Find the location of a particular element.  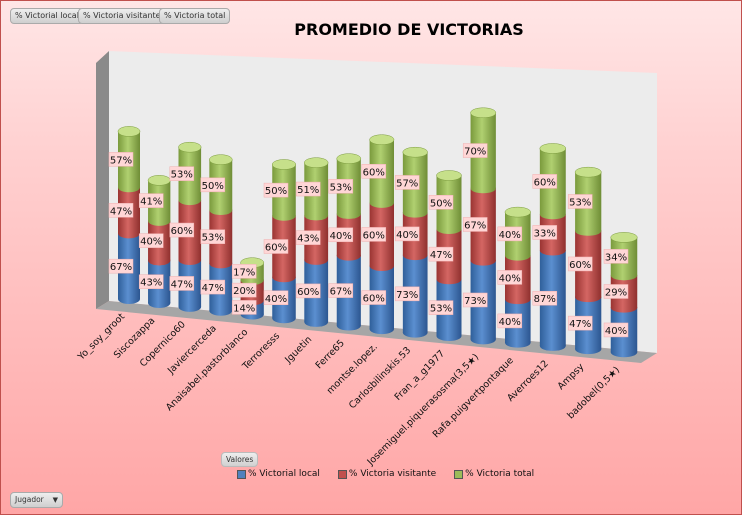

data-label-text: 73% is located at coordinates (407, 295).